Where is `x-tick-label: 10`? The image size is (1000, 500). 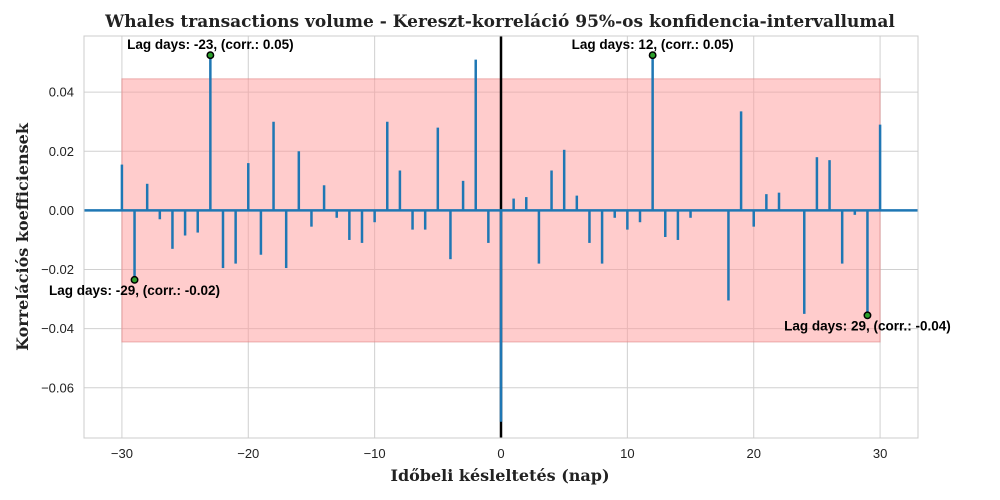
x-tick-label: 10 is located at coordinates (627, 453).